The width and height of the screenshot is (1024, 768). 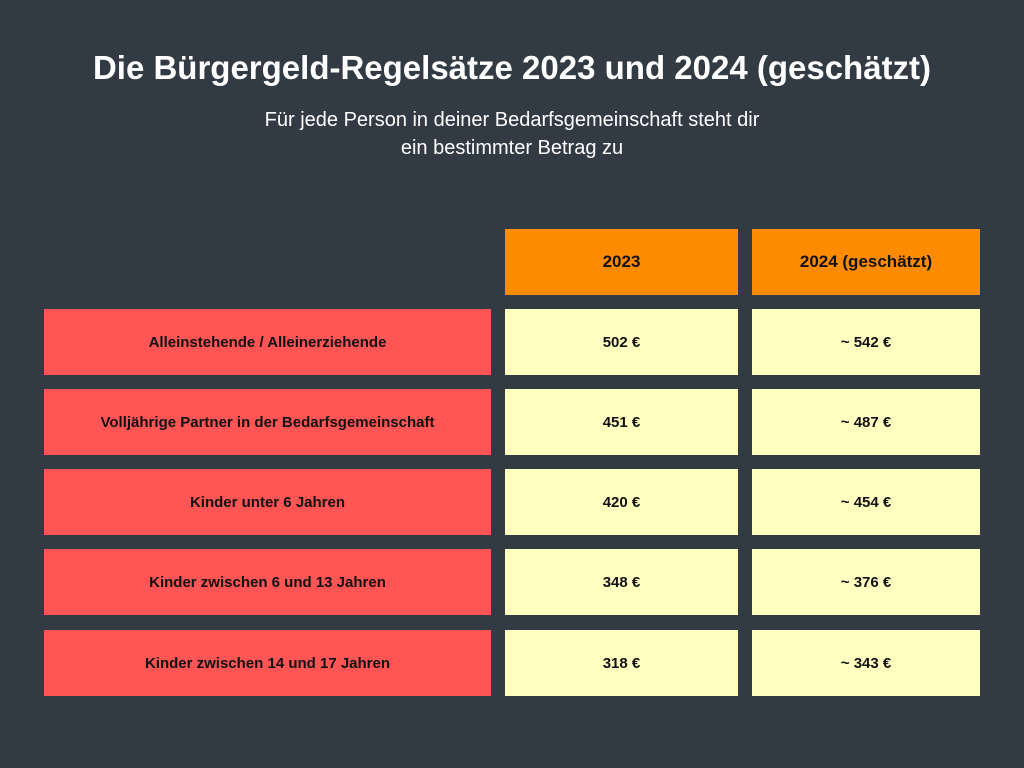 I want to click on value-2024: ~ 376 €, so click(x=866, y=582).